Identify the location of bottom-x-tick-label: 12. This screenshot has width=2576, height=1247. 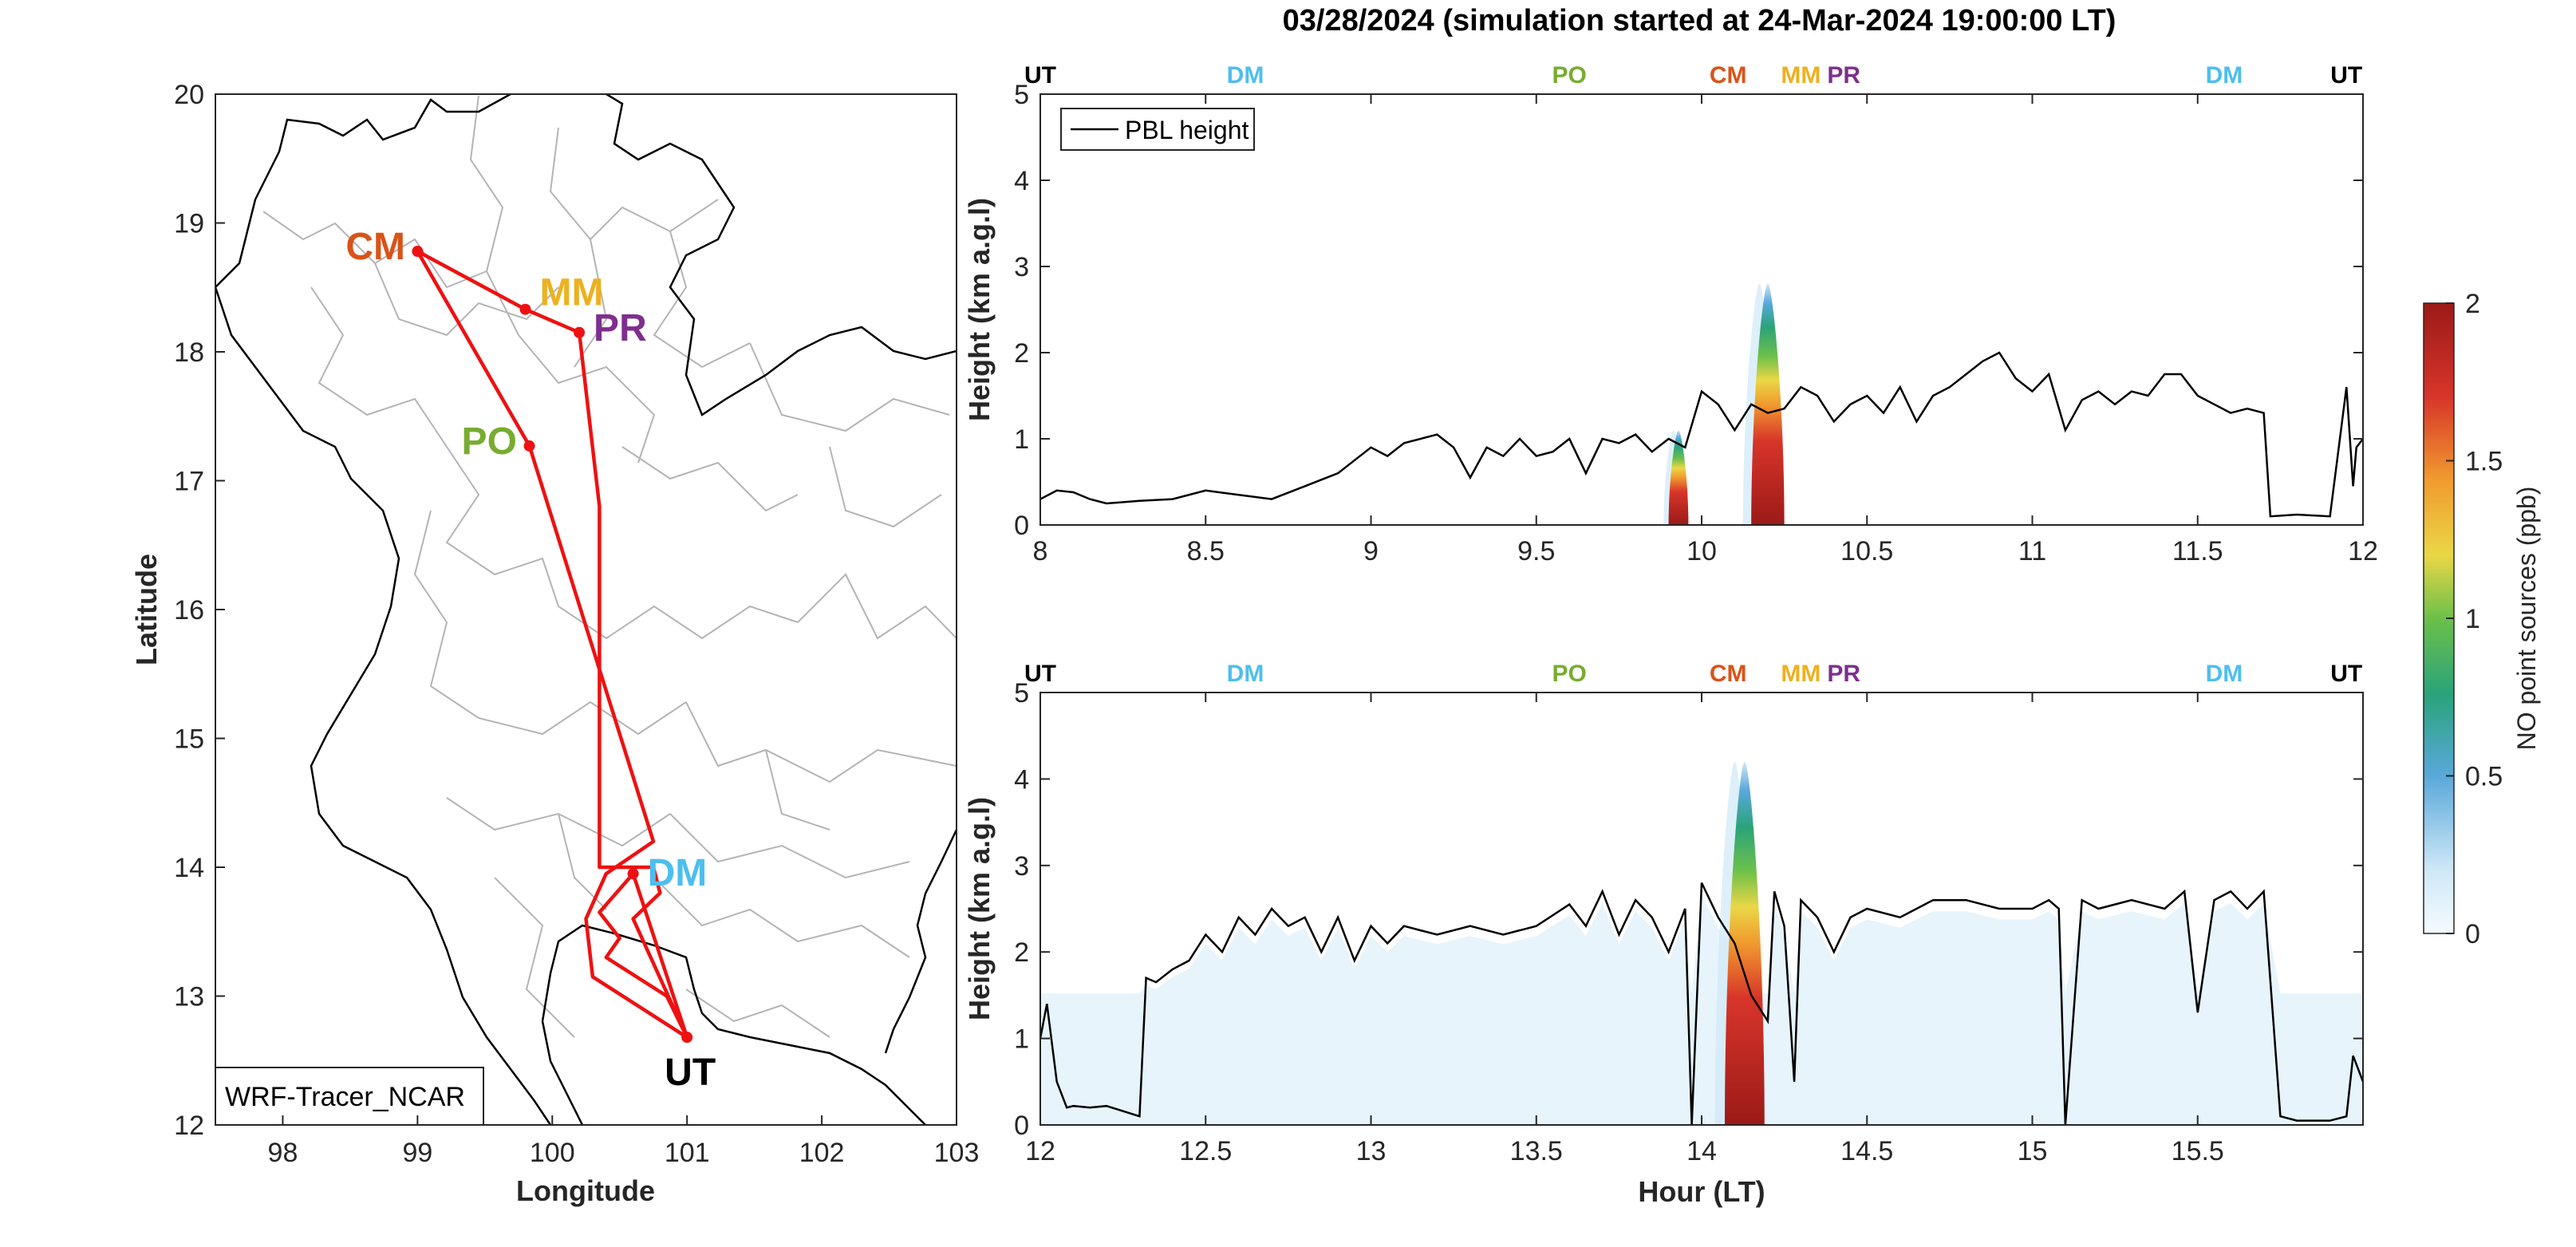
(1040, 1151).